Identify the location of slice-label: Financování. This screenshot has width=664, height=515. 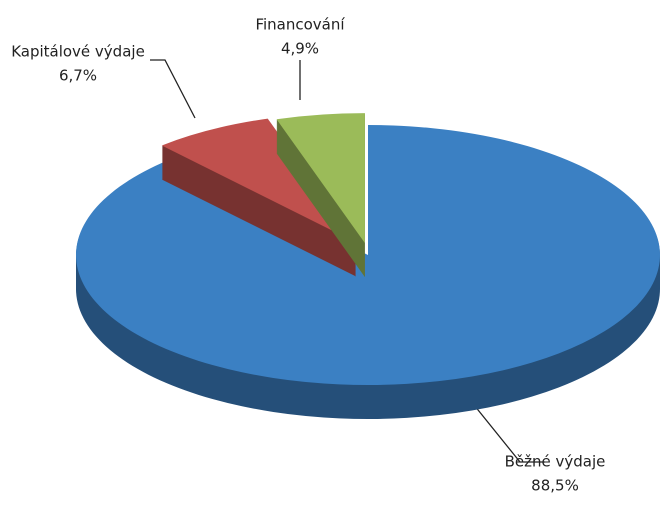
(300, 25).